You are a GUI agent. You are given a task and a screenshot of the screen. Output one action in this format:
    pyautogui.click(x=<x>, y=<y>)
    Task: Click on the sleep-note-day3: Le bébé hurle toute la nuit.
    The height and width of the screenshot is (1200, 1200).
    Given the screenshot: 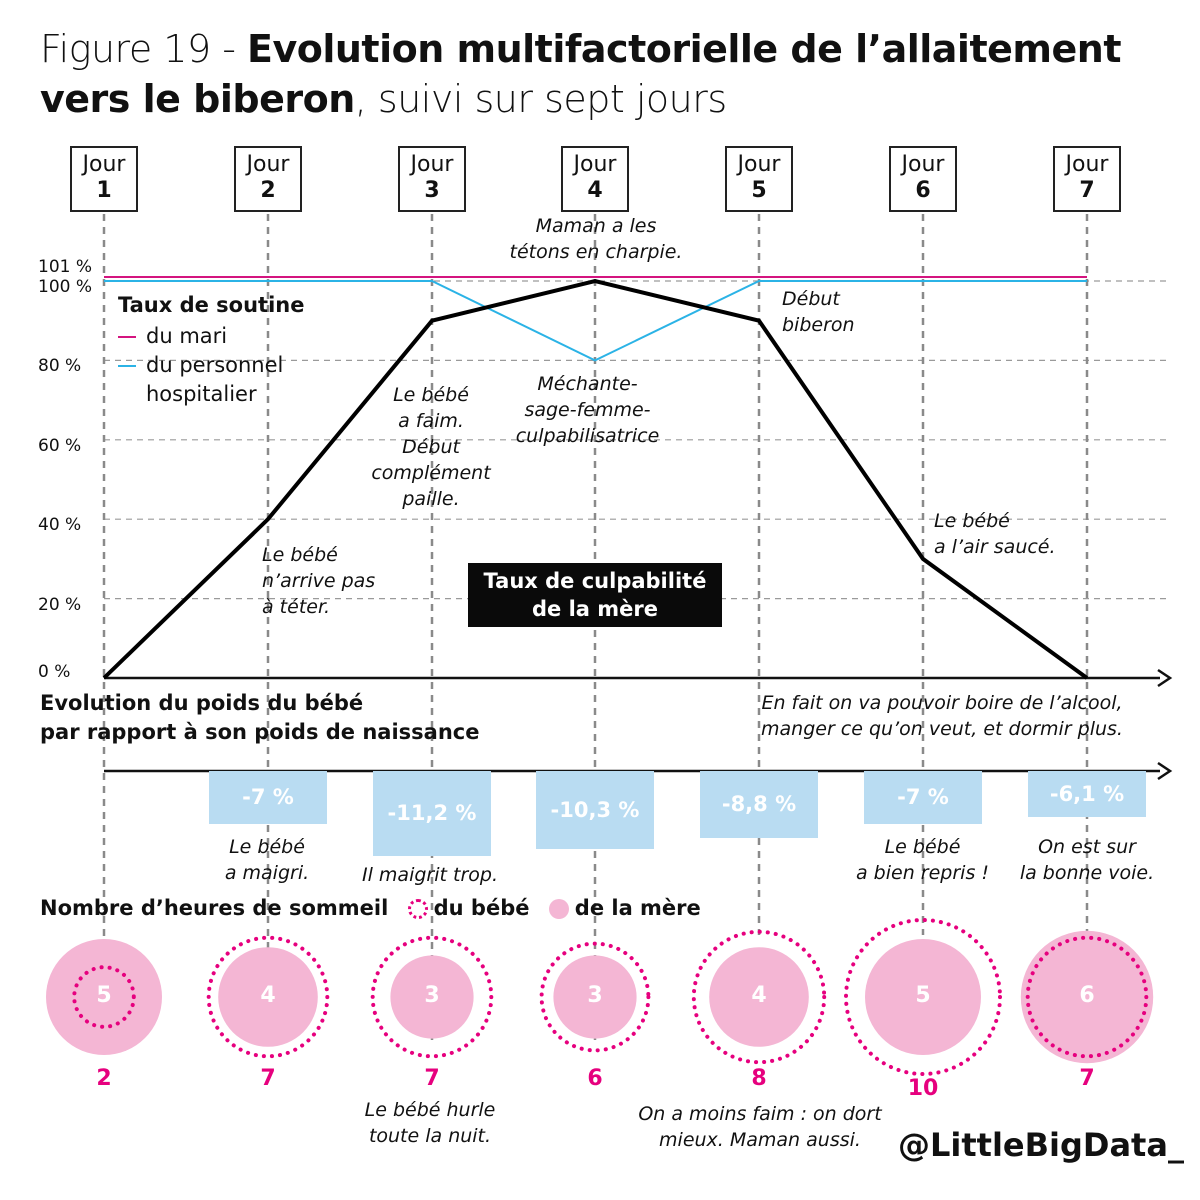 What is the action you would take?
    pyautogui.click(x=430, y=1123)
    